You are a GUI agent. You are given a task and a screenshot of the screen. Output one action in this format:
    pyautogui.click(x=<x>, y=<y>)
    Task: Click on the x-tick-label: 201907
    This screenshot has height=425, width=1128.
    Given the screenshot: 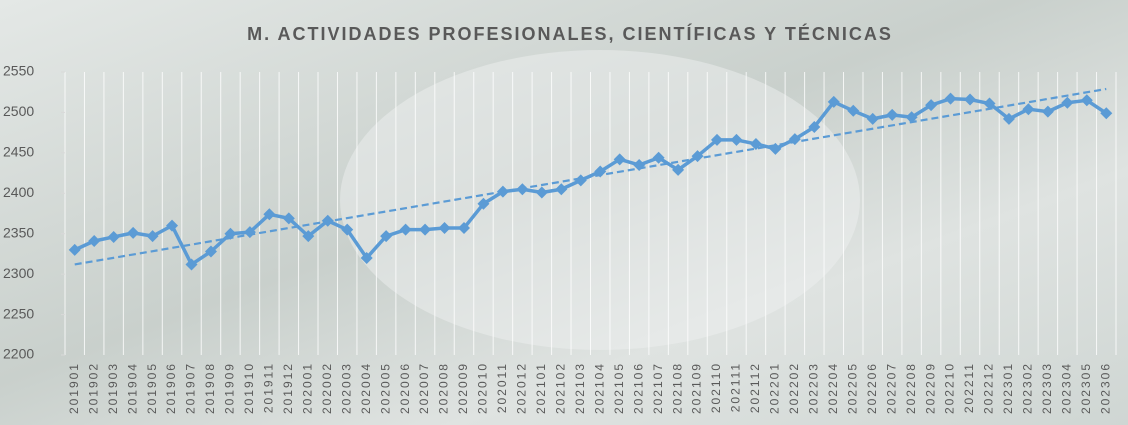 What is the action you would take?
    pyautogui.click(x=191, y=388)
    